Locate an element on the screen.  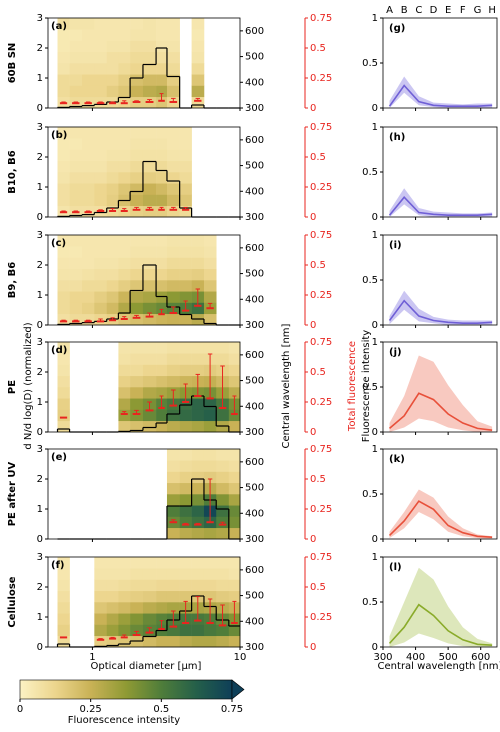
panel-label: (c) is located at coordinates (58, 243).